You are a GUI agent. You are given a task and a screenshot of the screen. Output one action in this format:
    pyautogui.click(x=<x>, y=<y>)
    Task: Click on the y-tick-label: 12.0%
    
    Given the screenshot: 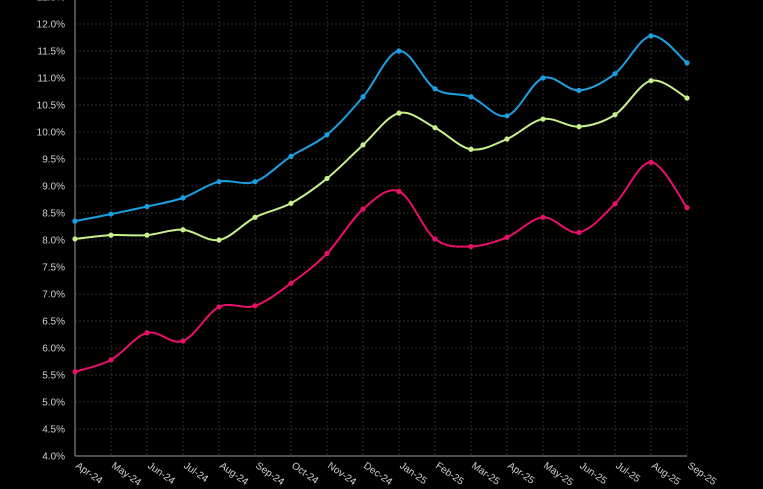 What is the action you would take?
    pyautogui.click(x=51, y=25)
    